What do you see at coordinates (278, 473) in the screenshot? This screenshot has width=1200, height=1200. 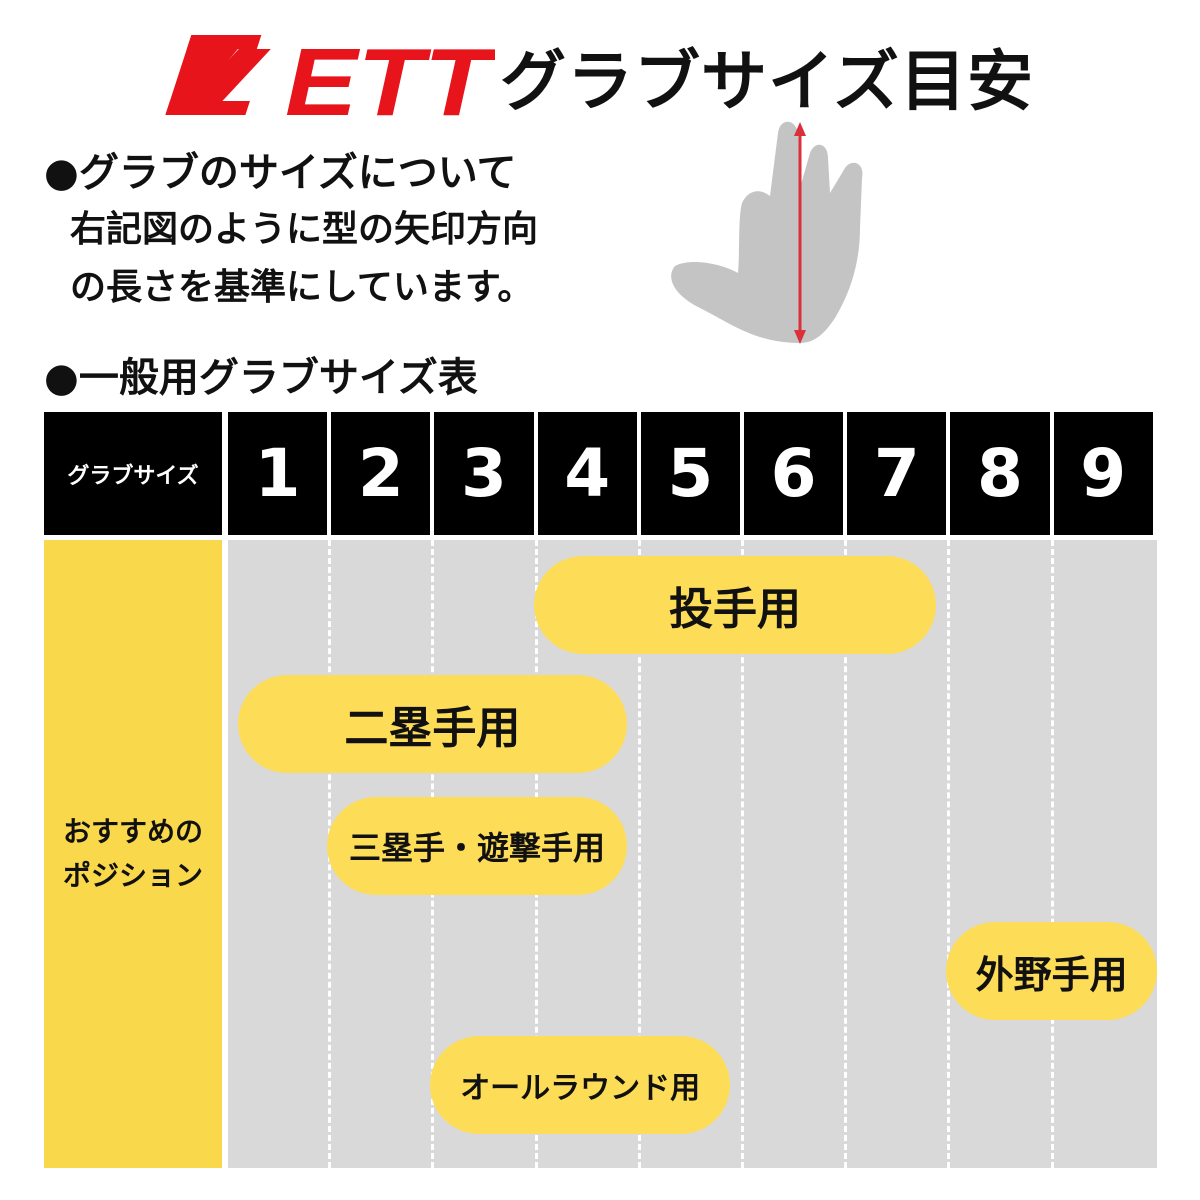 I see `size-header-1: 1` at bounding box center [278, 473].